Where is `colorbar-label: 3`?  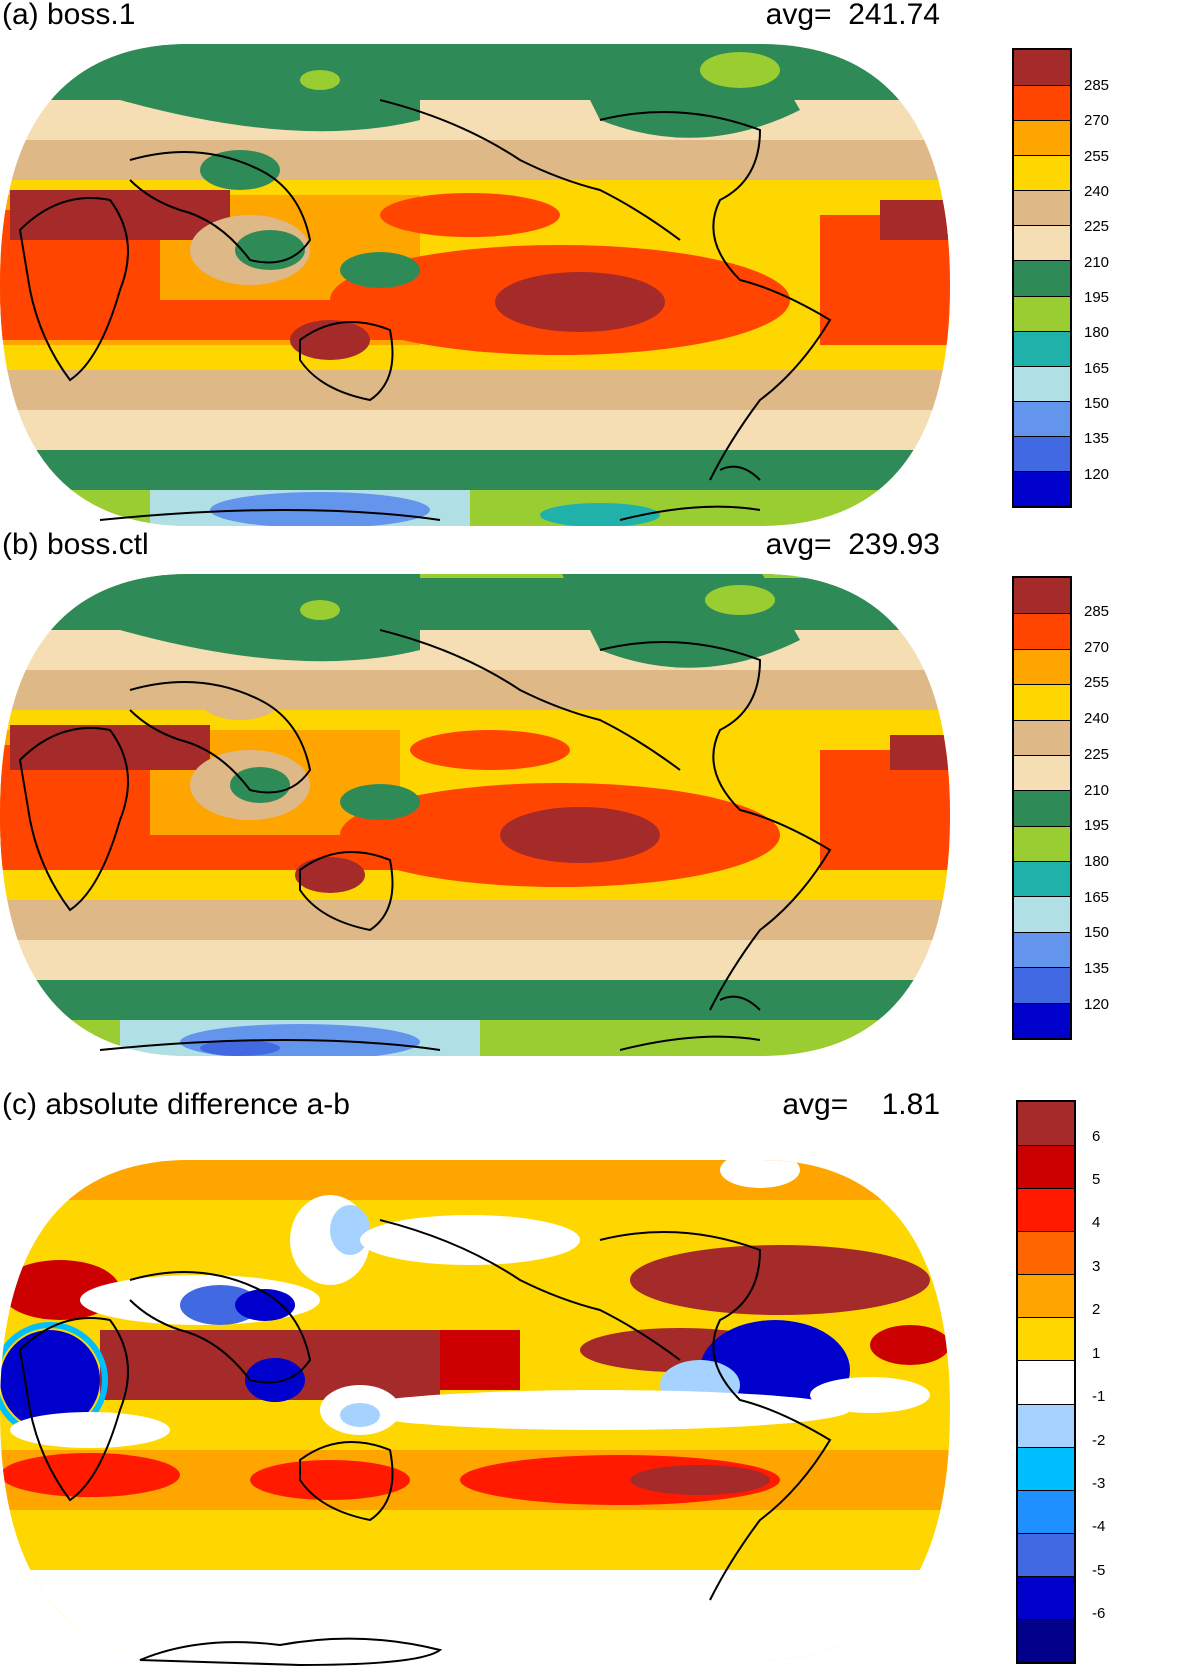 colorbar-label: 3 is located at coordinates (1096, 1266).